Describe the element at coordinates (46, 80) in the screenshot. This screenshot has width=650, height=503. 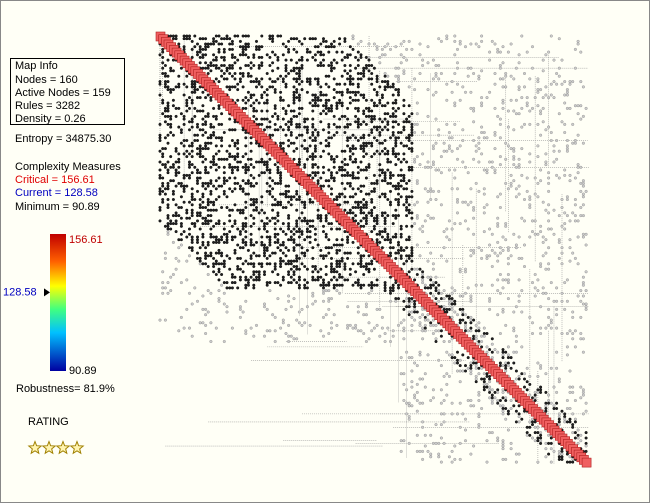
I see `info-line: Nodes = 160` at that location.